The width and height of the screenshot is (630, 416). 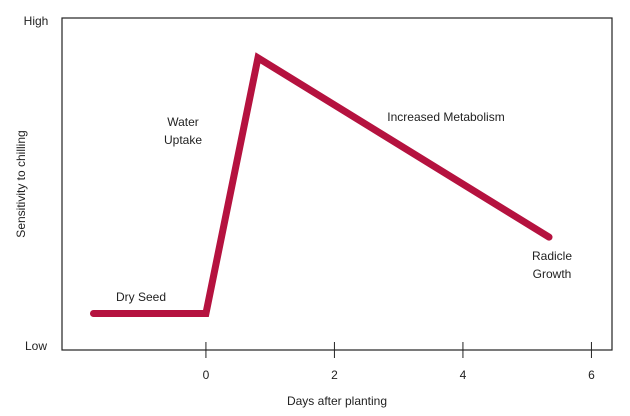 I want to click on x-tick-label: 2, so click(x=334, y=375).